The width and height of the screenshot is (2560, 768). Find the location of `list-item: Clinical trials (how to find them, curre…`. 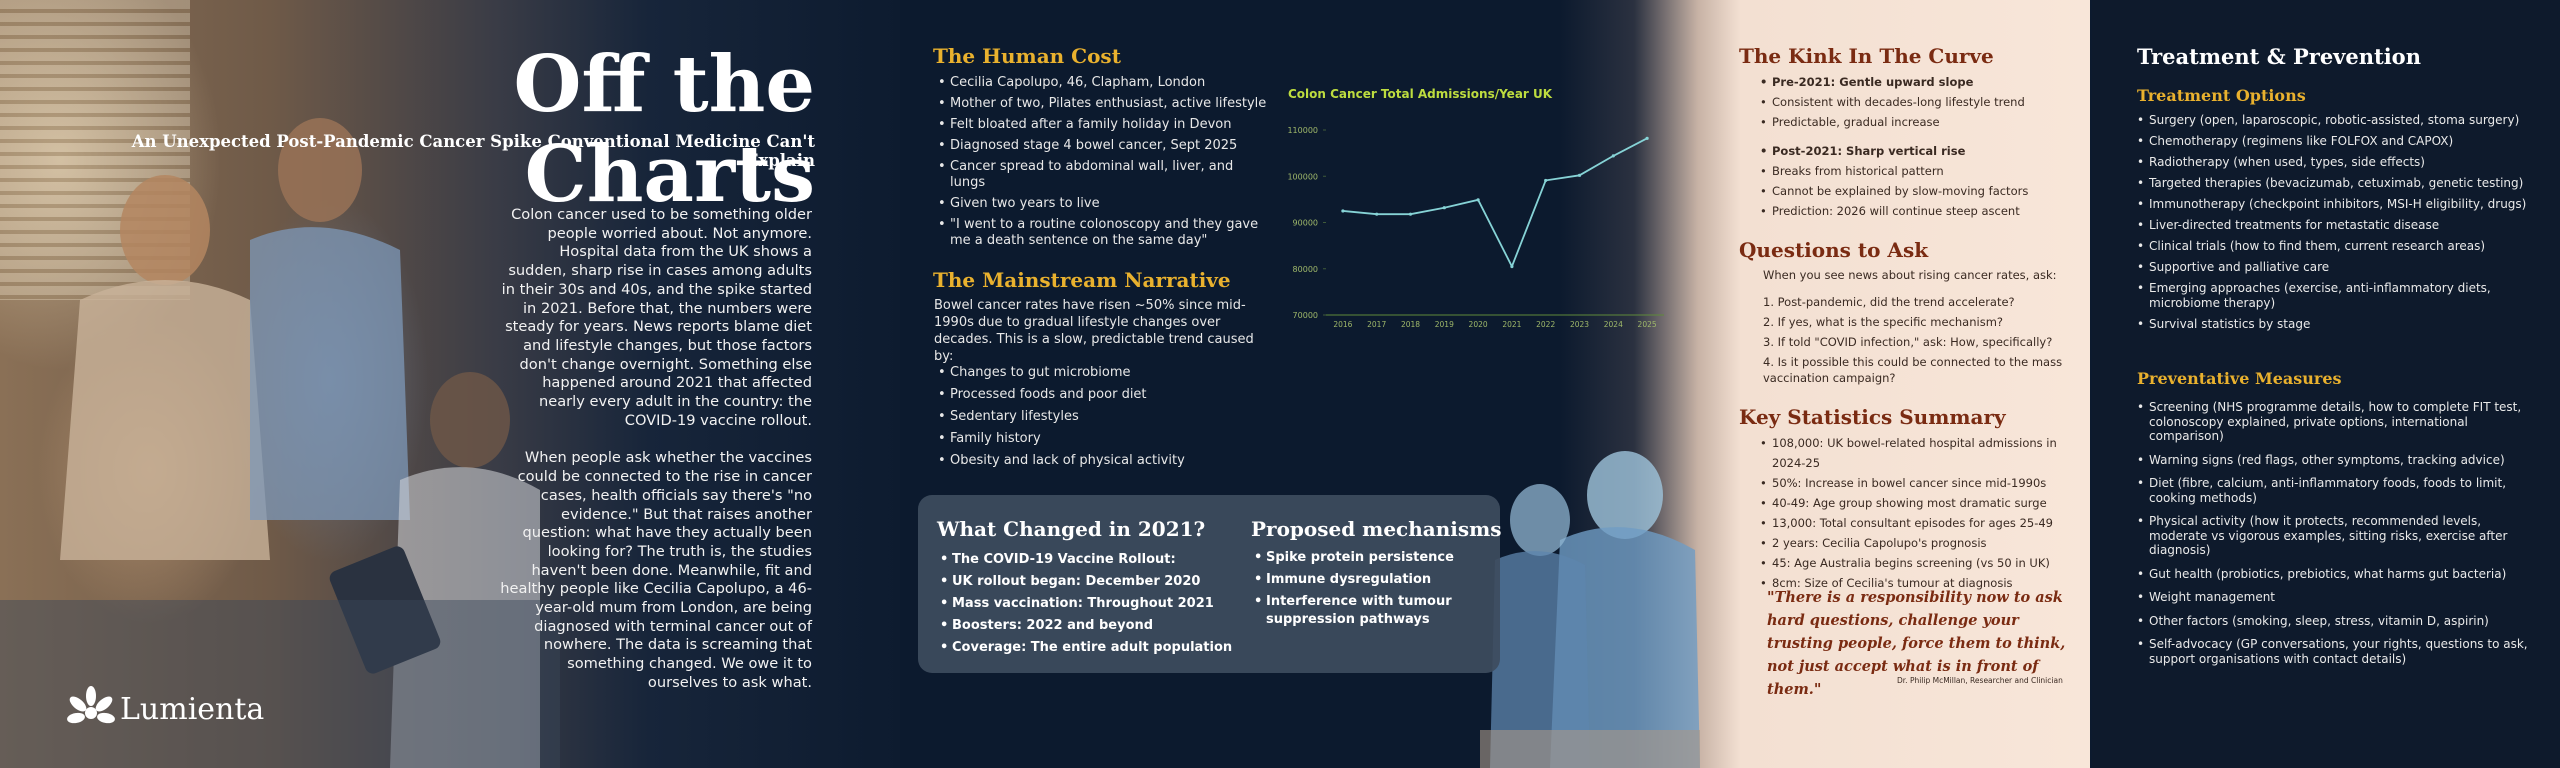

list-item: Clinical trials (how to find them, curre… is located at coordinates (2337, 246).